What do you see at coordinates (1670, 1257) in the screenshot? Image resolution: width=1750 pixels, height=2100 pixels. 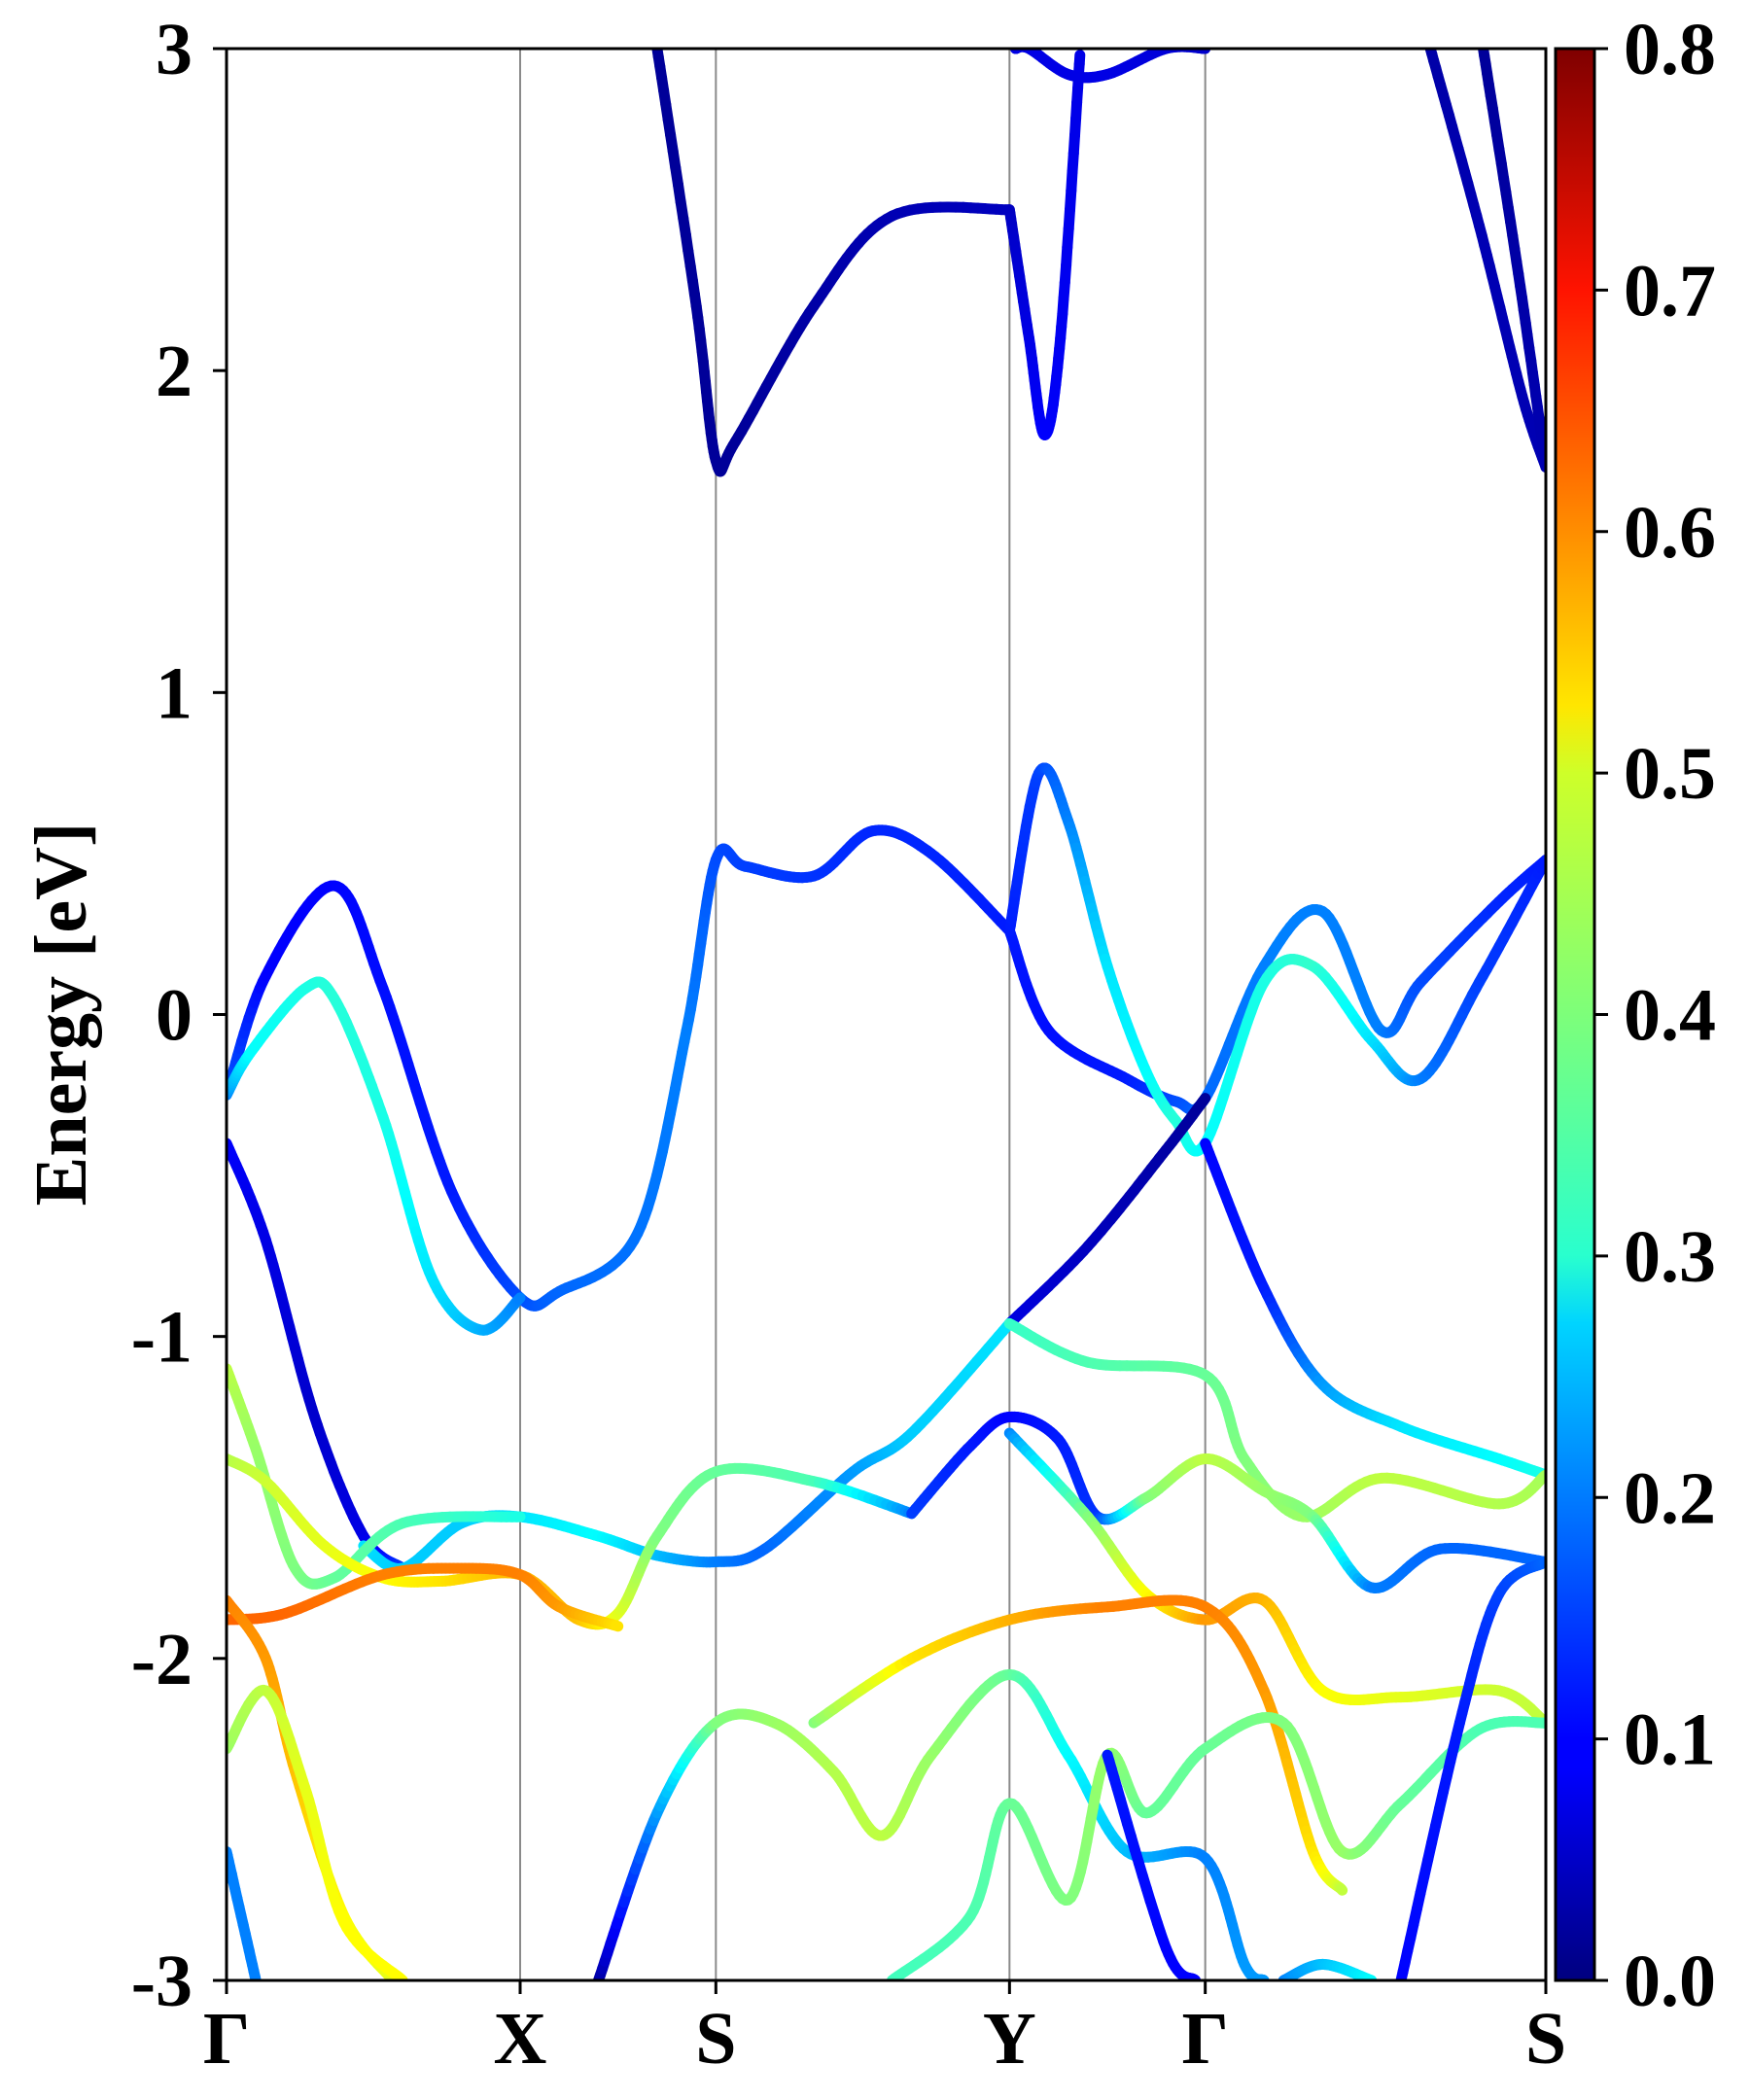 I see `colorbar-tick-label: 0.3` at bounding box center [1670, 1257].